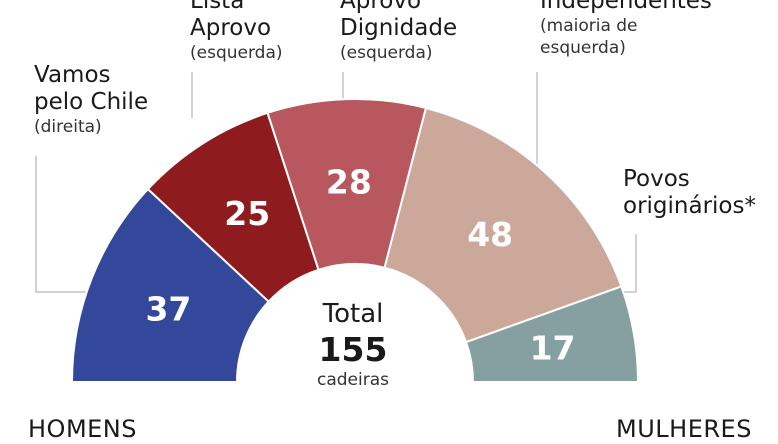  I want to click on slice-value-1: 25, so click(247, 213).